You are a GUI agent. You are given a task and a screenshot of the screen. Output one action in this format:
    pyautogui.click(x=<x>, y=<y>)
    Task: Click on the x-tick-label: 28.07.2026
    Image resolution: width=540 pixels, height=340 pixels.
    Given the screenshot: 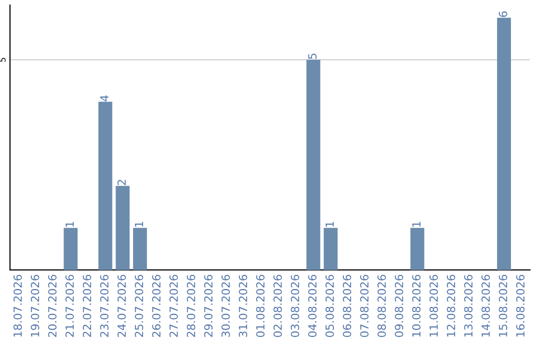 What is the action you would take?
    pyautogui.click(x=191, y=305)
    